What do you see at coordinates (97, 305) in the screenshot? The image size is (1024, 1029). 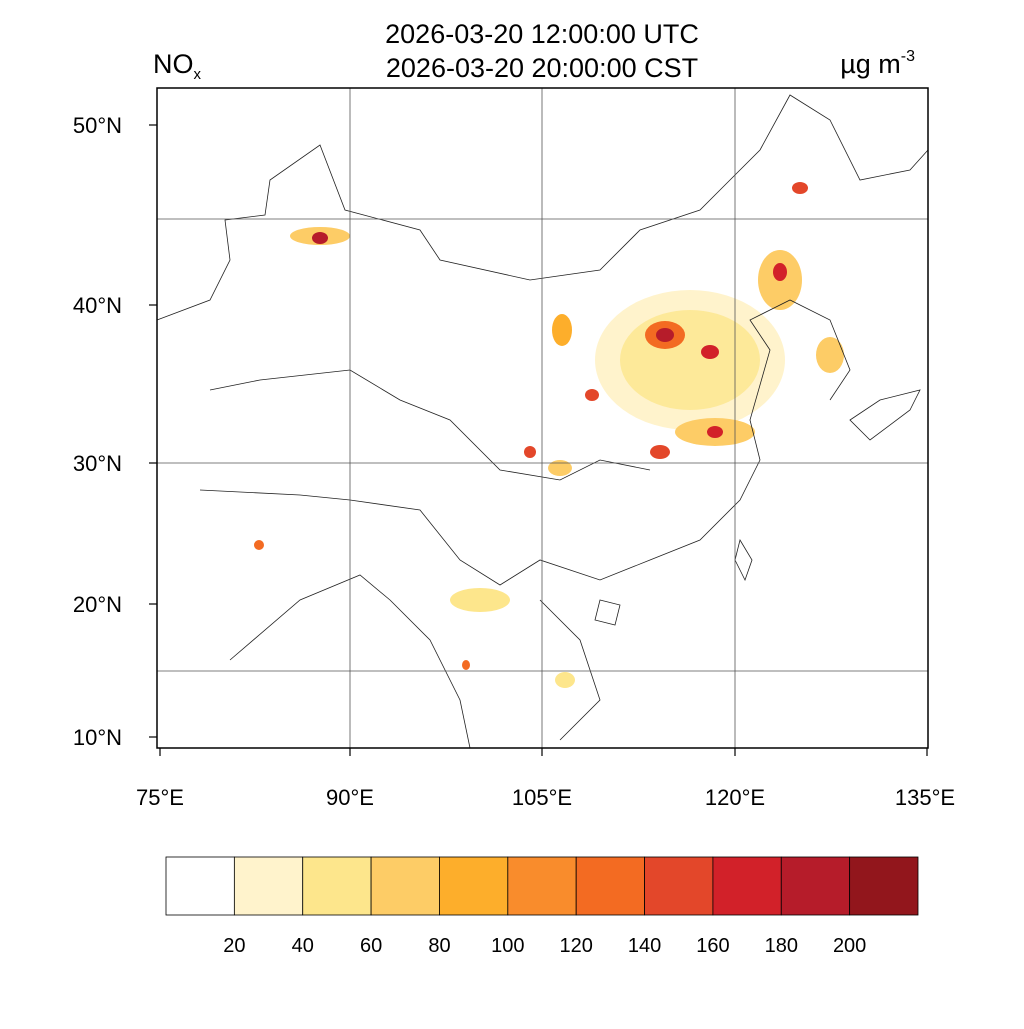 I see `lat-label: 40°N` at bounding box center [97, 305].